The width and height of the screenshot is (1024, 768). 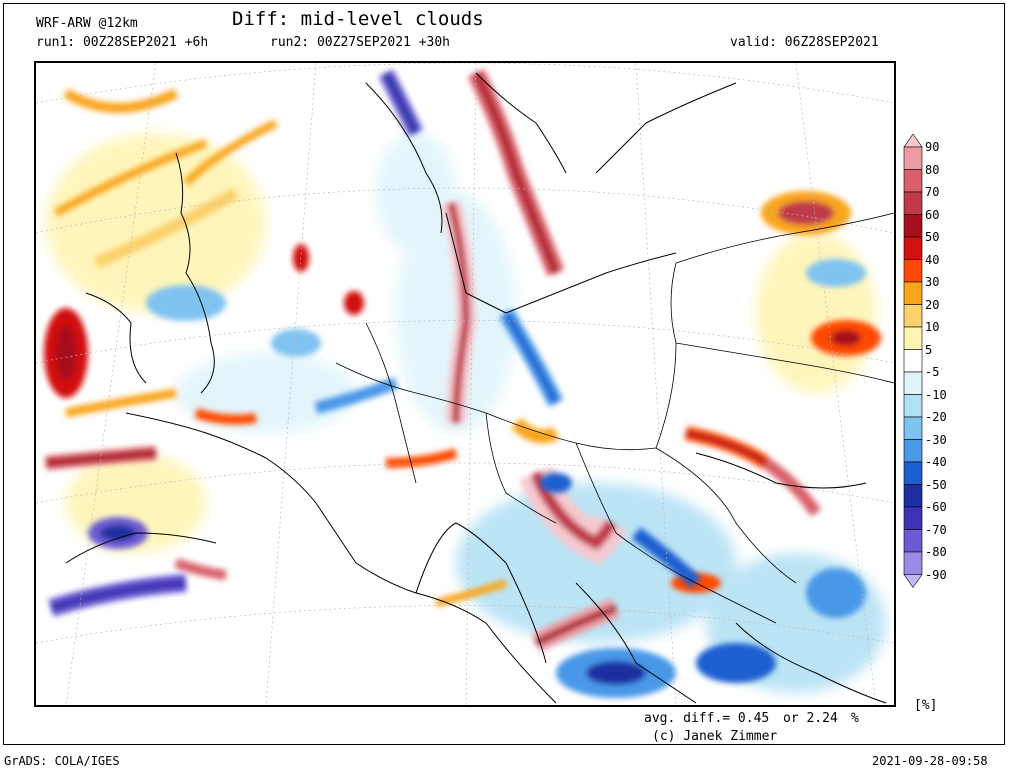 I want to click on colorbar-tick-label: -30, so click(x=936, y=439).